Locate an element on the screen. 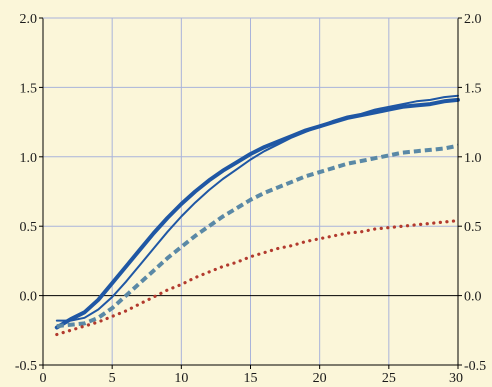 This screenshot has height=387, width=492. x-tick-label: 15 is located at coordinates (251, 378).